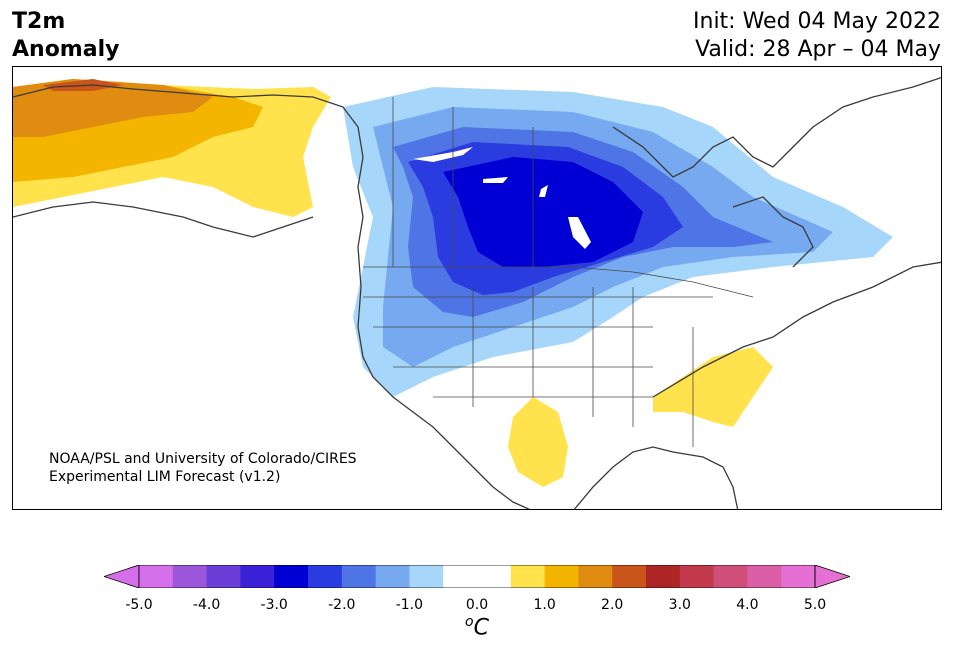 The height and width of the screenshot is (656, 953). What do you see at coordinates (121, 576) in the screenshot?
I see `colorbar-under-arrow` at bounding box center [121, 576].